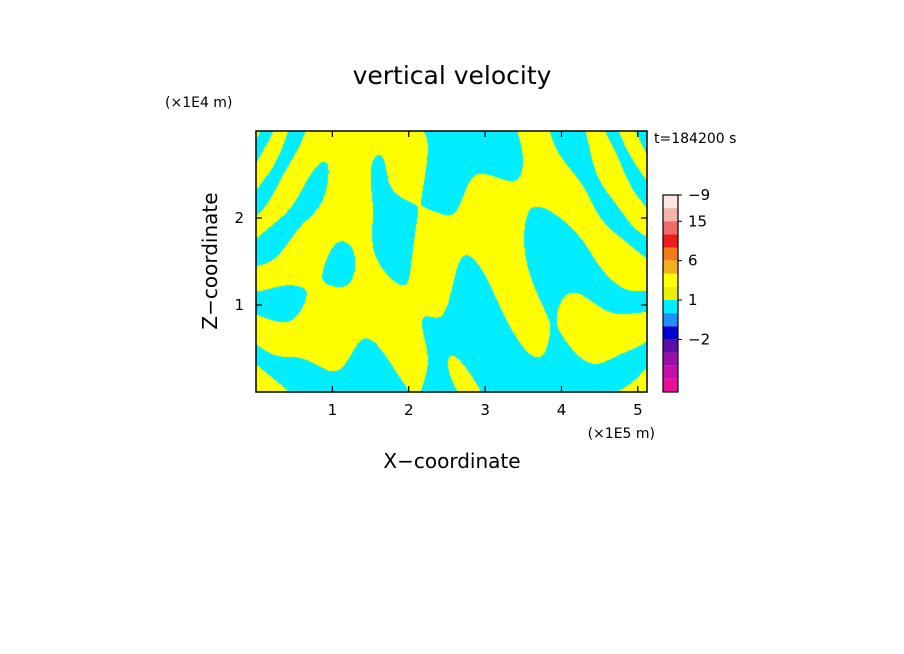 This screenshot has height=654, width=904. I want to click on x-tick-label: 3, so click(485, 410).